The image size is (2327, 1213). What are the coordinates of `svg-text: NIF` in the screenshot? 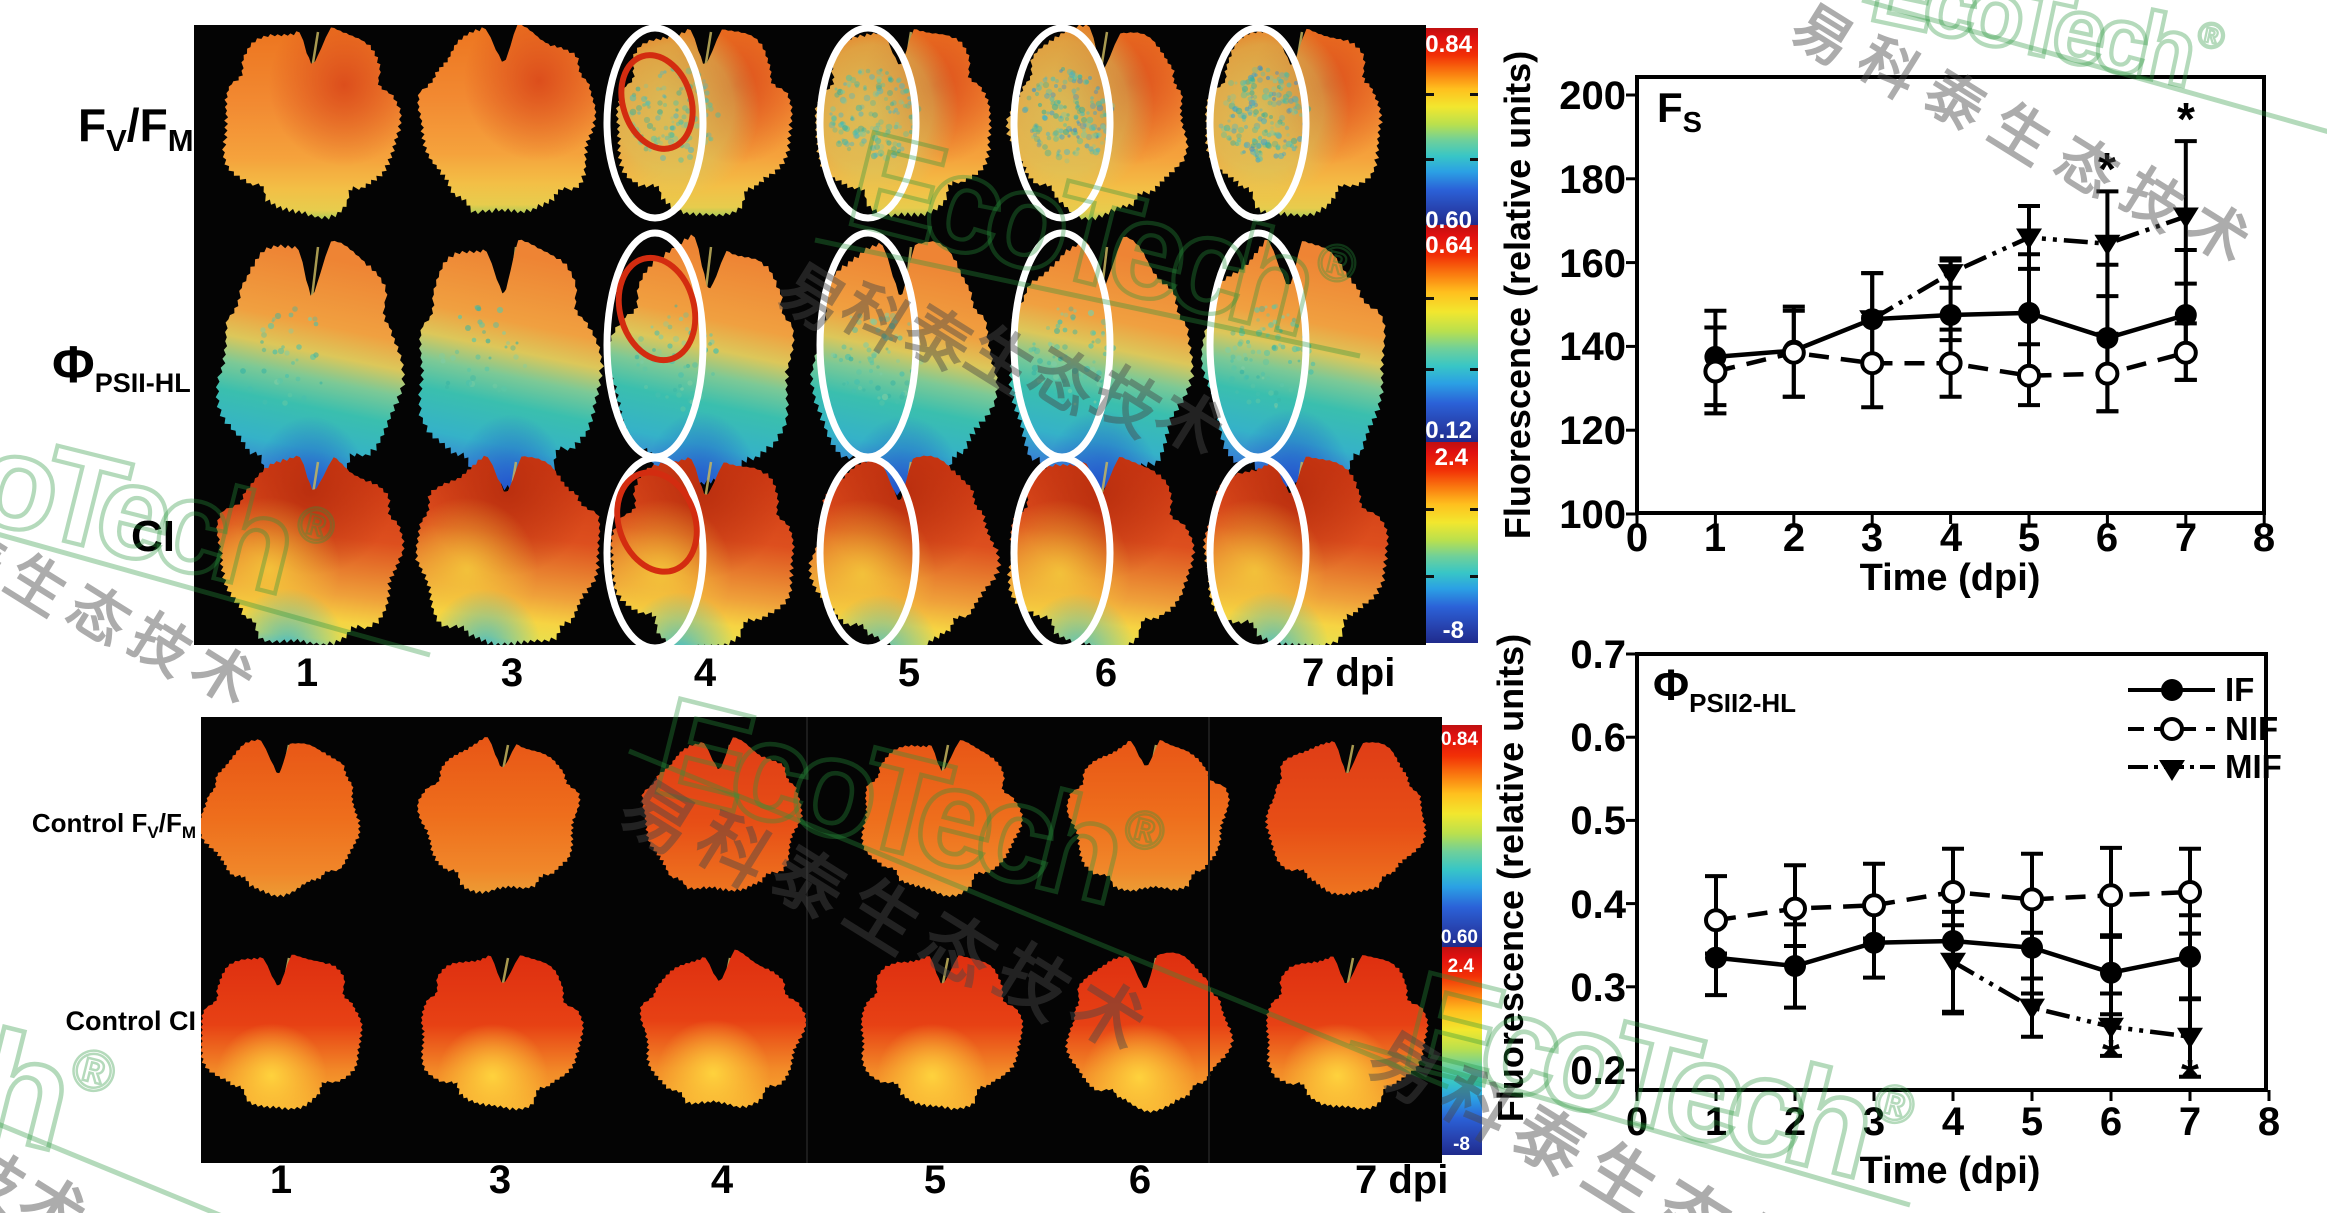 It's located at (2251, 728).